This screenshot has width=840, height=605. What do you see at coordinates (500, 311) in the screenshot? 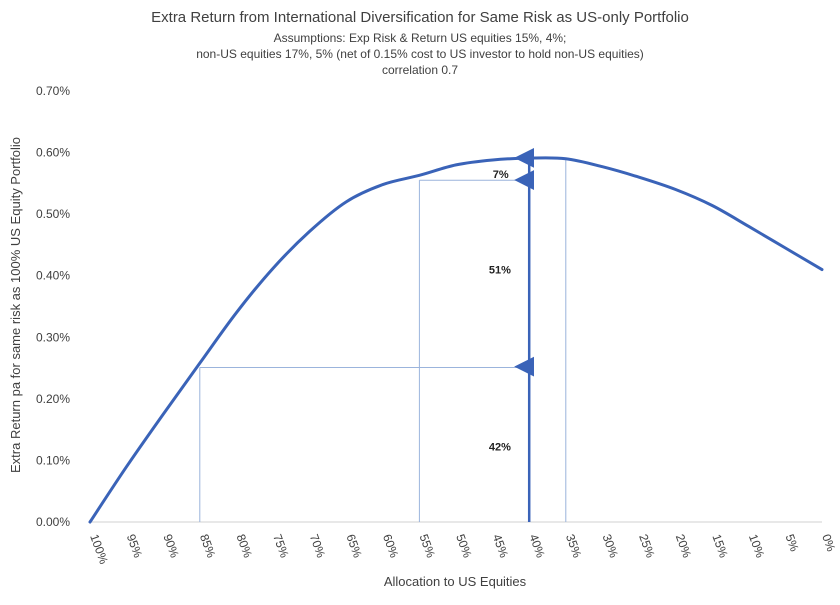
I see `annotations-layer: 42% 51% 7%` at bounding box center [500, 311].